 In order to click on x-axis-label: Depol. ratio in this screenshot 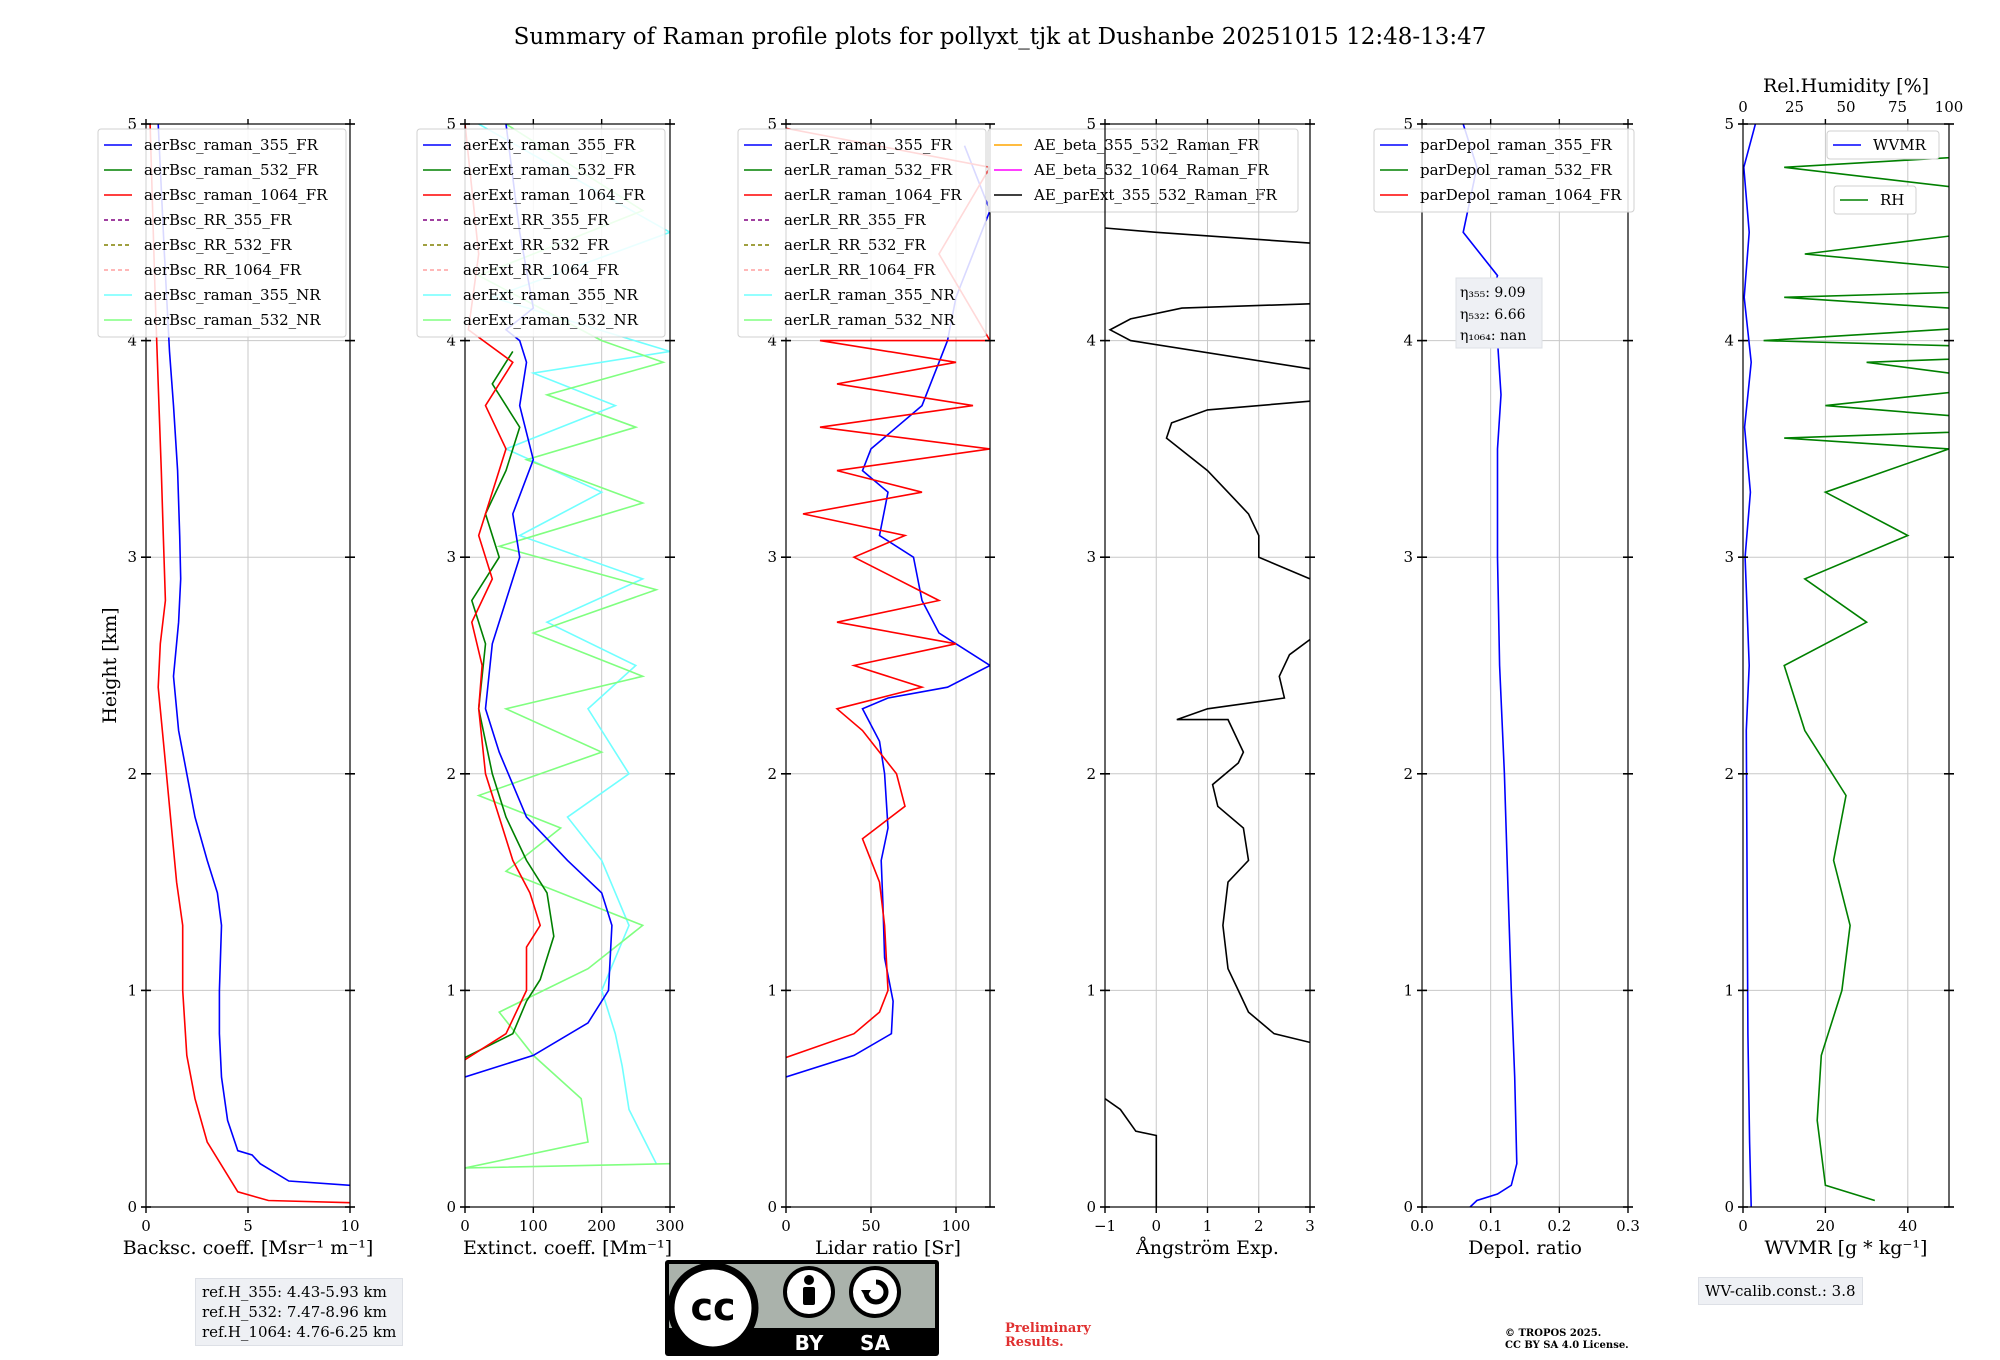, I will do `click(1525, 1248)`.